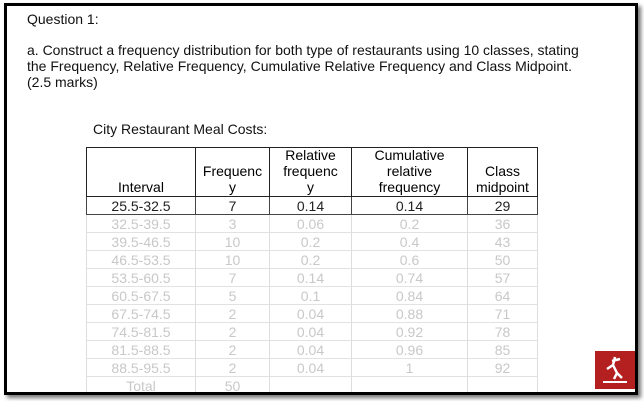  I want to click on header-line: Cumulative, so click(409, 155).